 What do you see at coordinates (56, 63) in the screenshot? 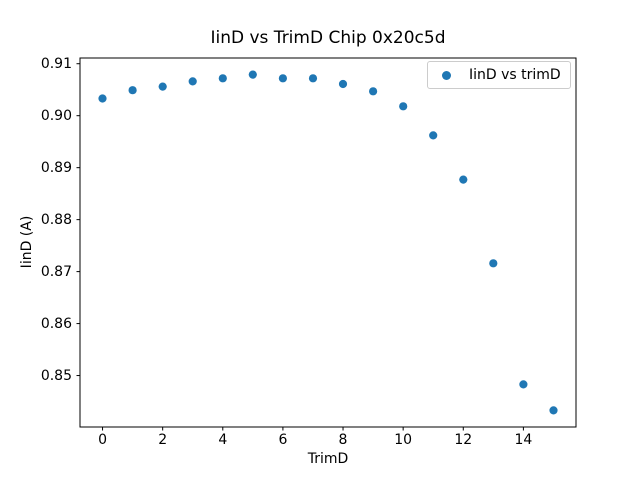
I see `y-tick-label: 0.91` at bounding box center [56, 63].